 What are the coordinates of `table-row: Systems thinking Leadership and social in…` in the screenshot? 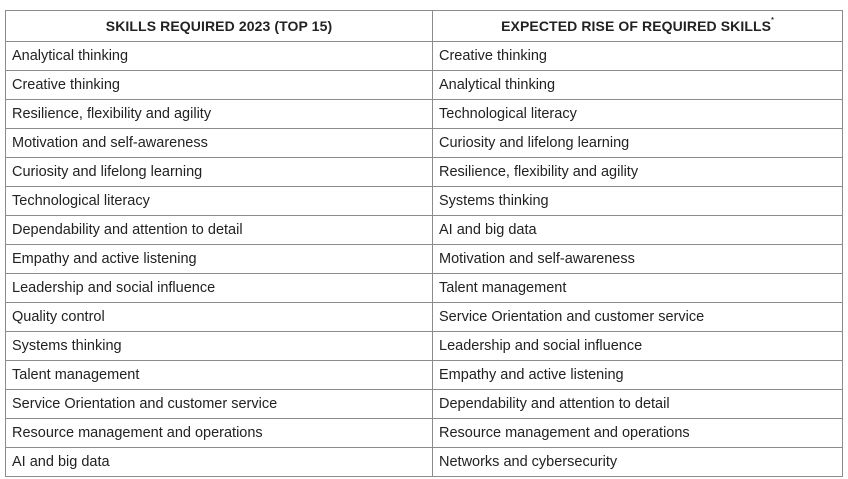 It's located at (424, 346).